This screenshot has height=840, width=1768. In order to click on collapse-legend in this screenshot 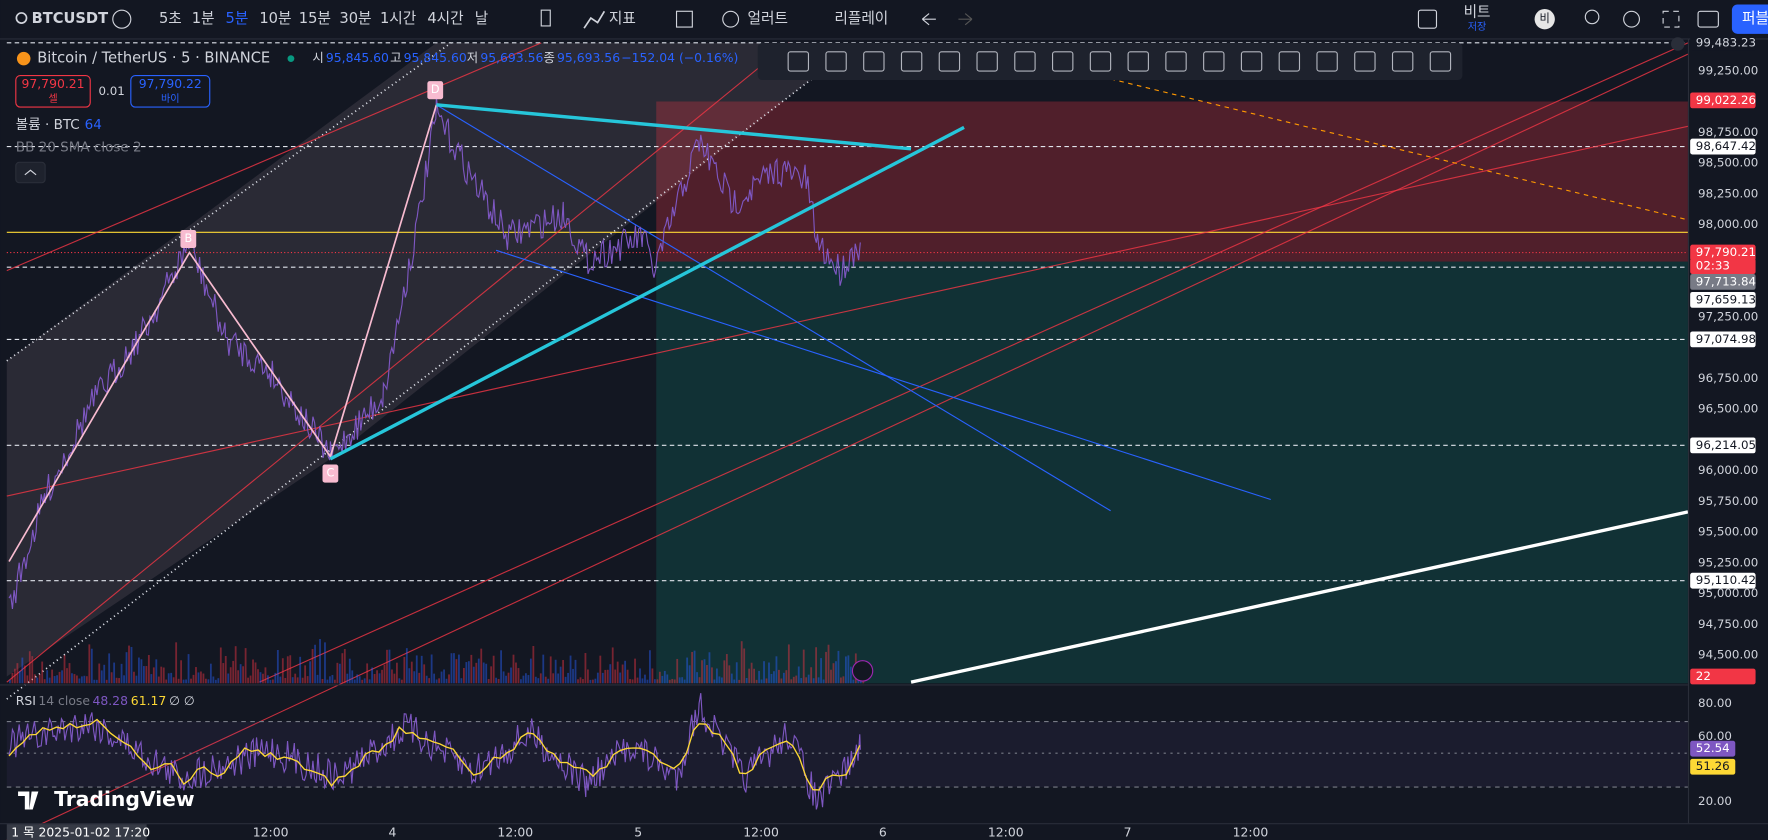, I will do `click(30, 172)`.